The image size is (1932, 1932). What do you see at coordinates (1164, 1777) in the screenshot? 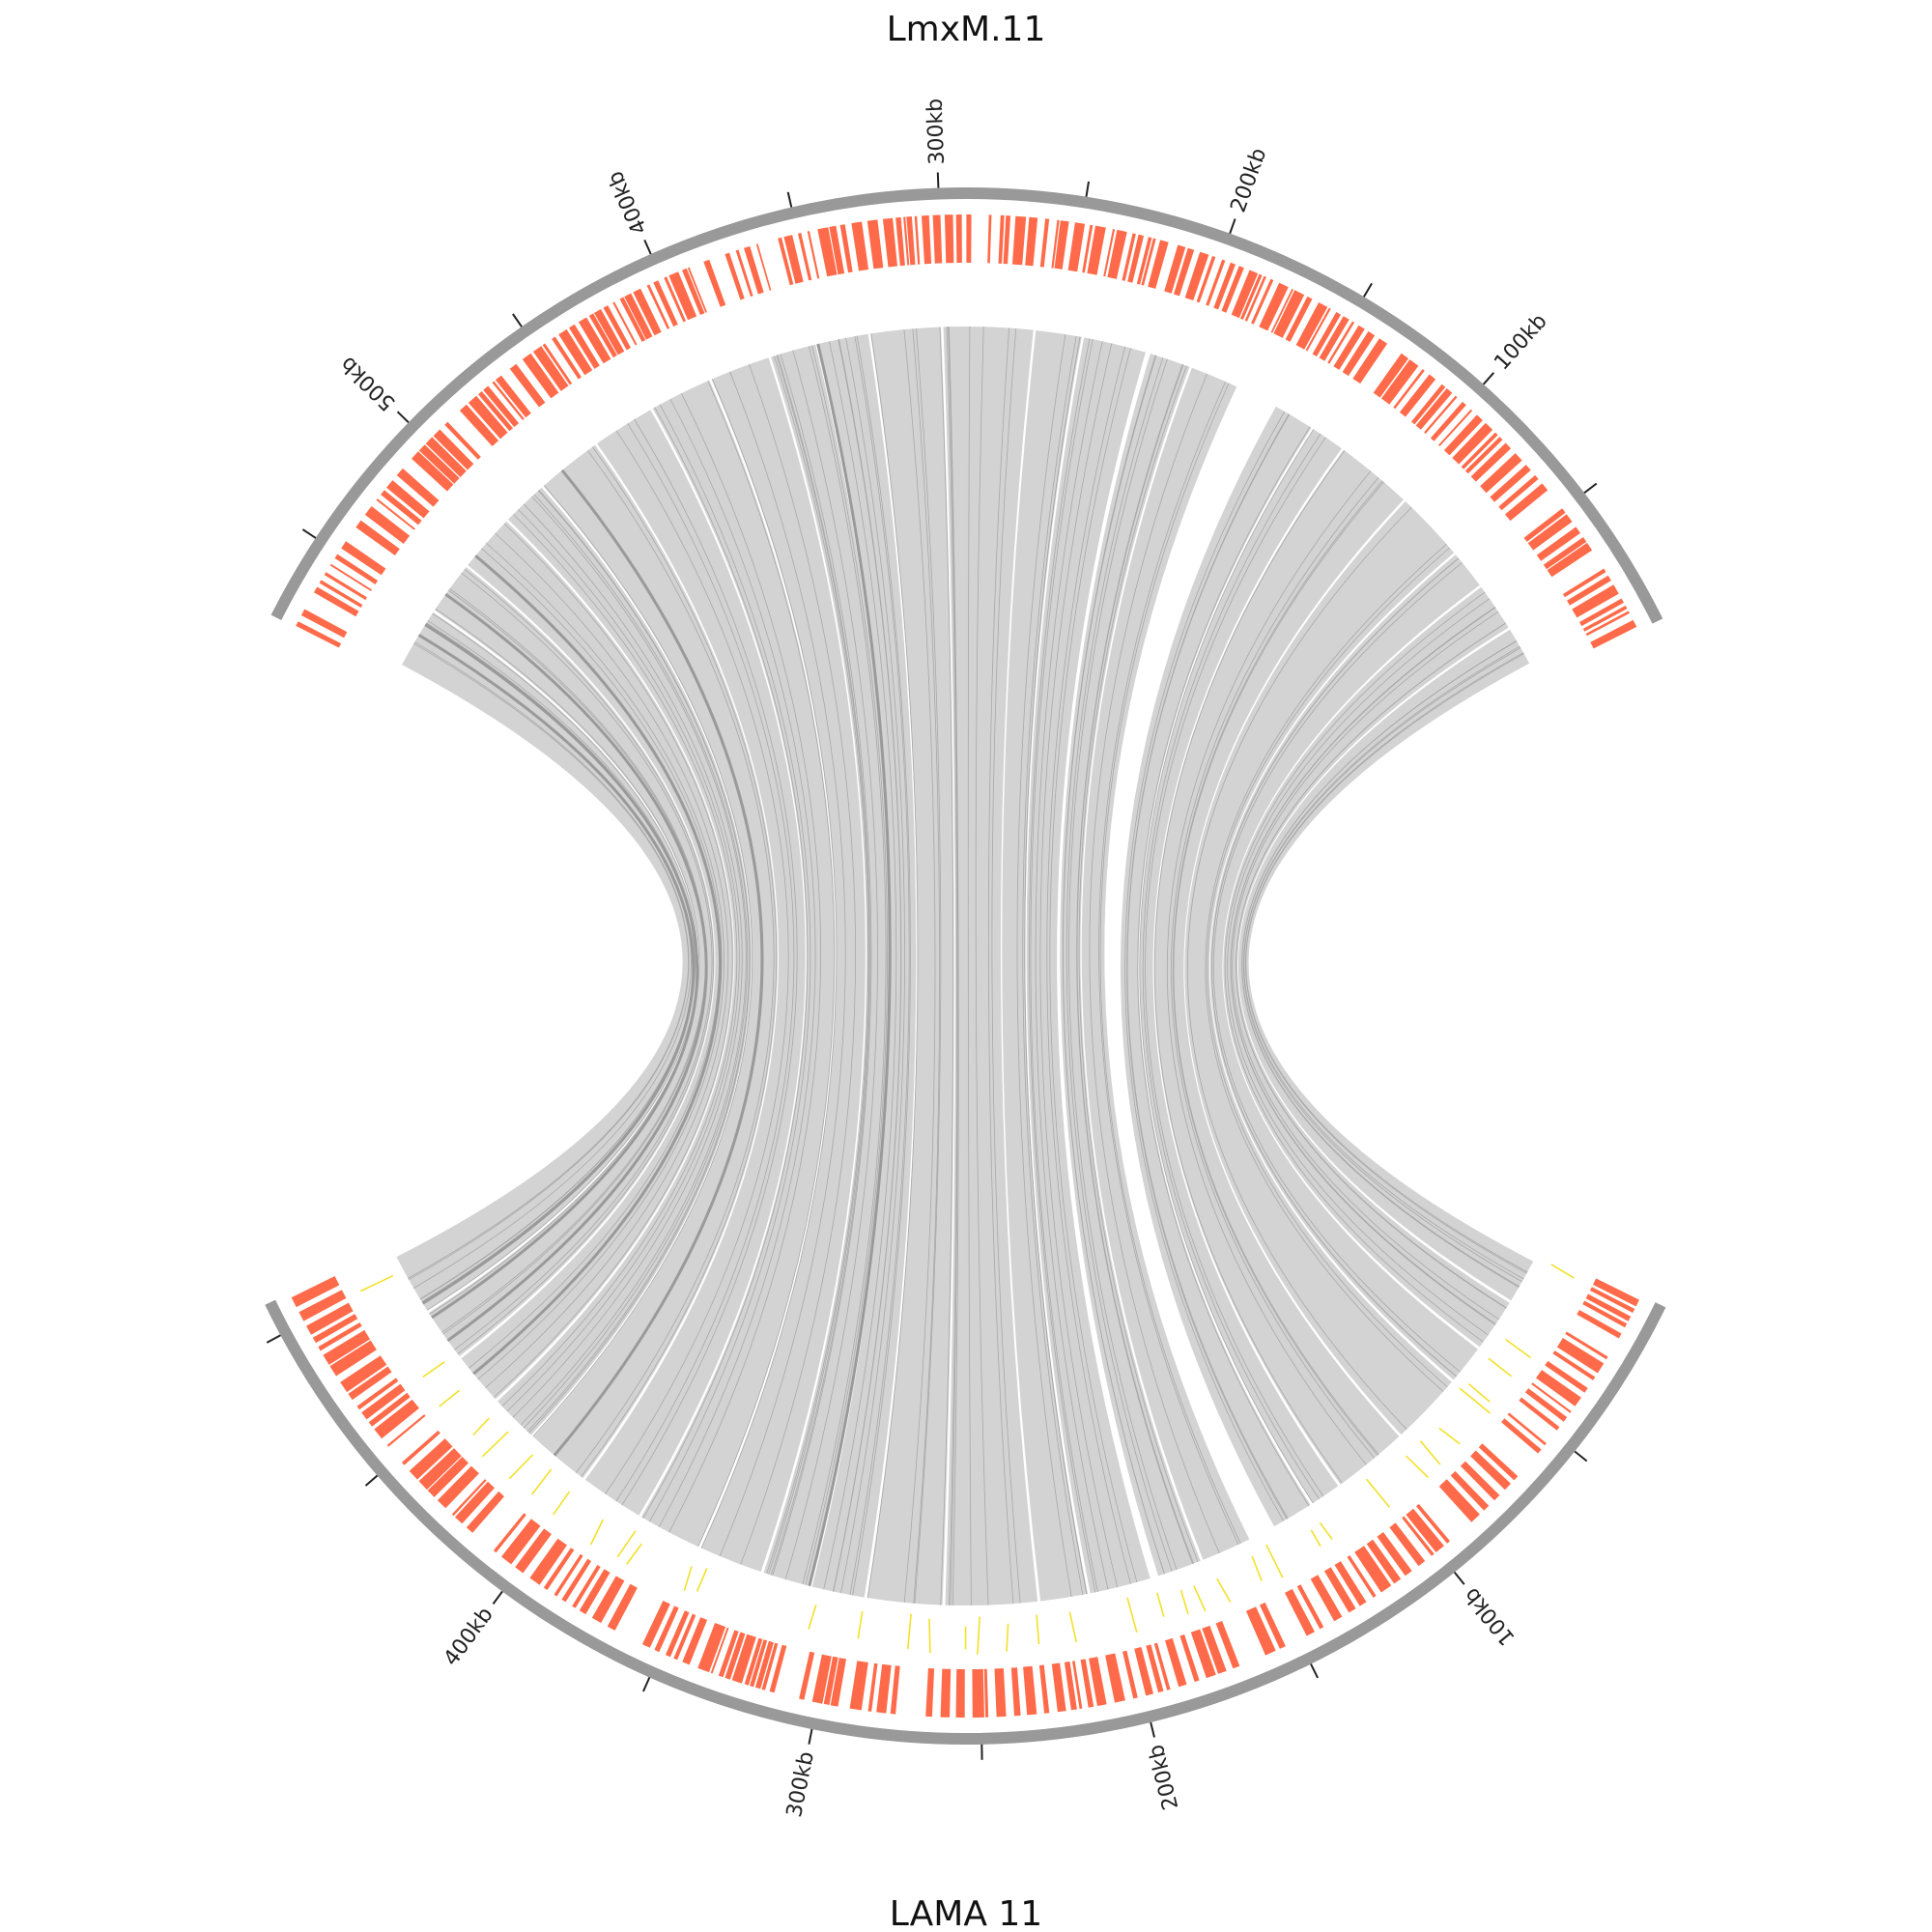
I see `bottom-tick-label: 200kb` at bounding box center [1164, 1777].